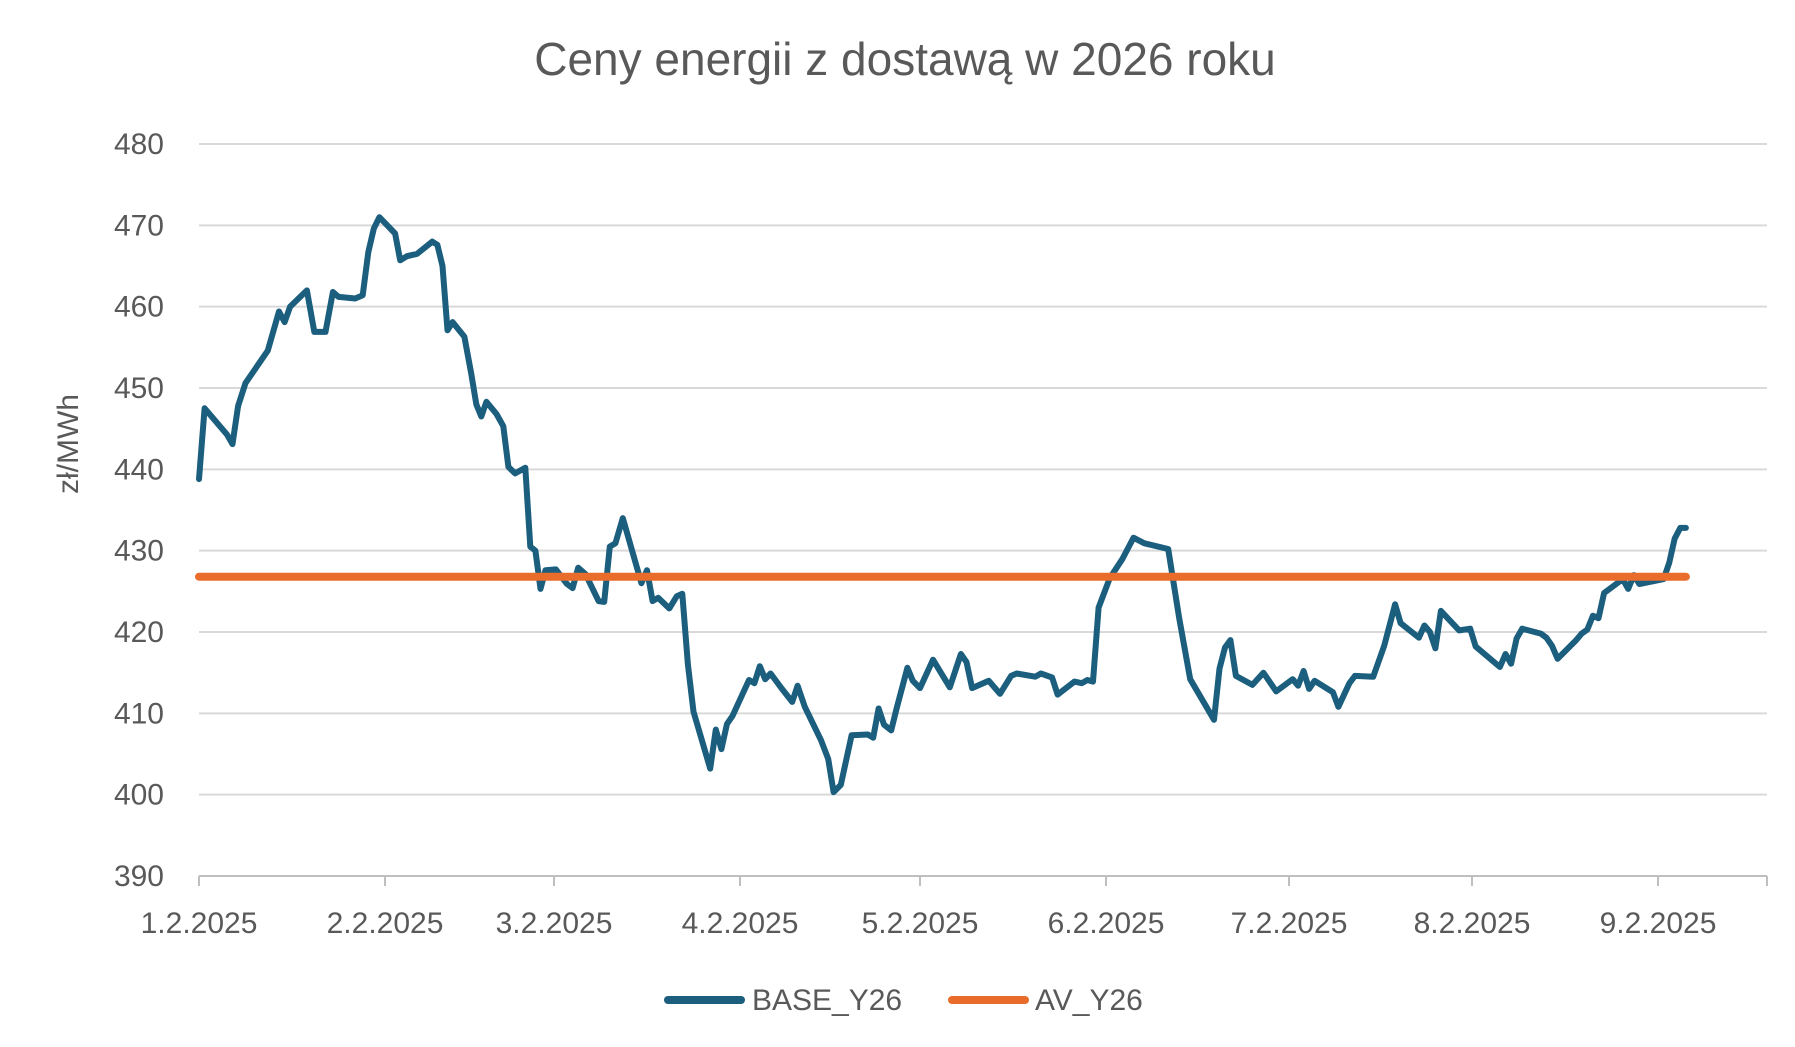 This screenshot has width=1795, height=1047. I want to click on y-tick-label: 420, so click(139, 632).